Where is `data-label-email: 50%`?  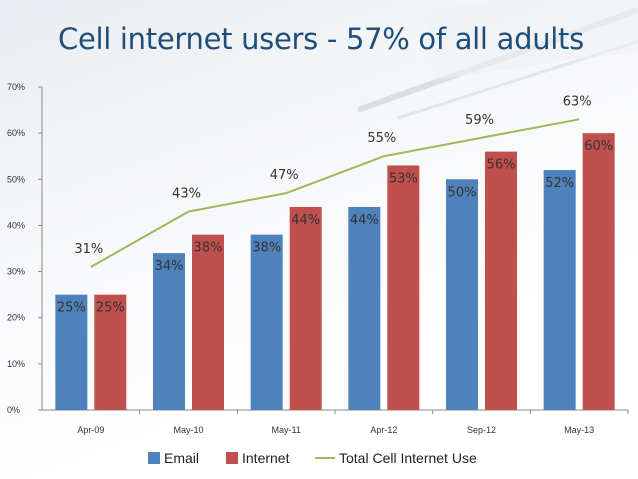 data-label-email: 50% is located at coordinates (462, 192).